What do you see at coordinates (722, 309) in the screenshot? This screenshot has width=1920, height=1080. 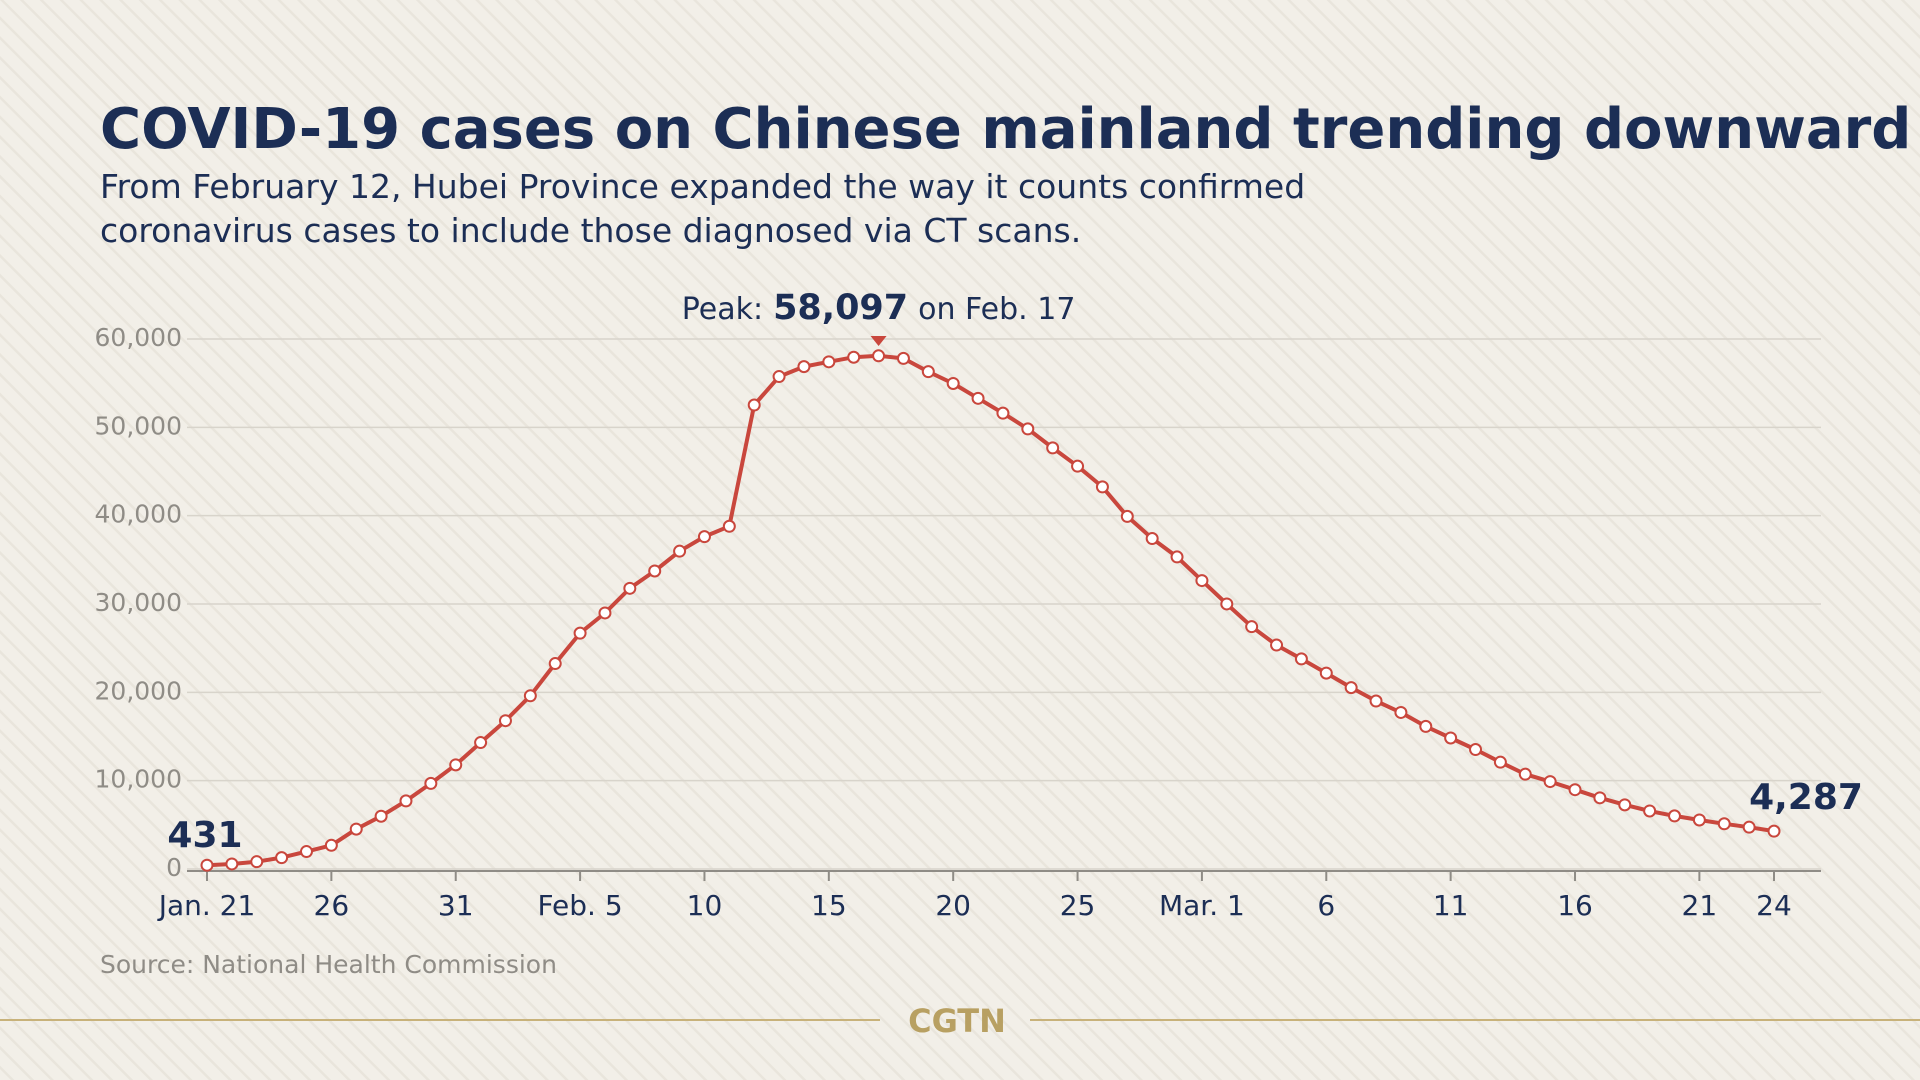 I see `peak-prefix: Peak:` at bounding box center [722, 309].